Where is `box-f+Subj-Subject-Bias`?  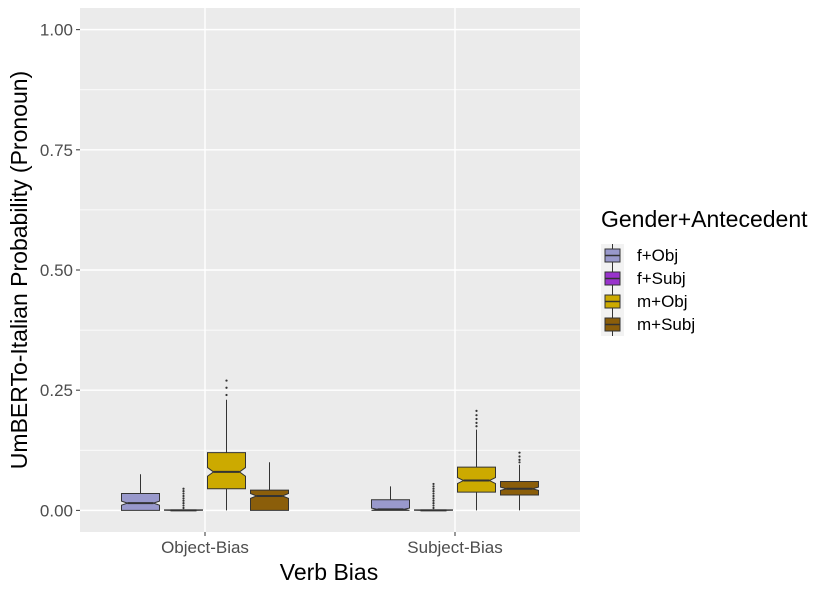 box-f+Subj-Subject-Bias is located at coordinates (433, 497).